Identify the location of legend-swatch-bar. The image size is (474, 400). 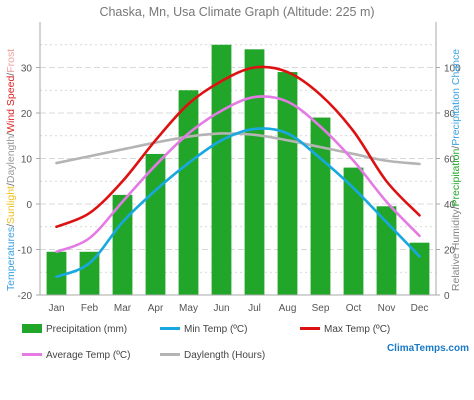
(32, 328).